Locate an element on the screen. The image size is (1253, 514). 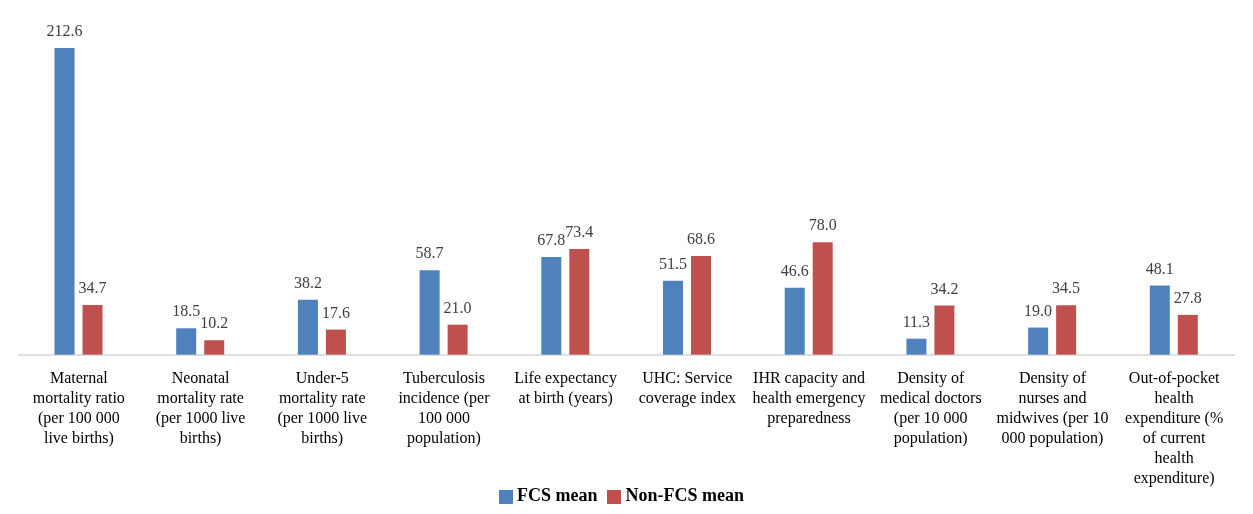
x-tick-label: Tuberculosis incidence (per 100 000 population) is located at coordinates (444, 408).